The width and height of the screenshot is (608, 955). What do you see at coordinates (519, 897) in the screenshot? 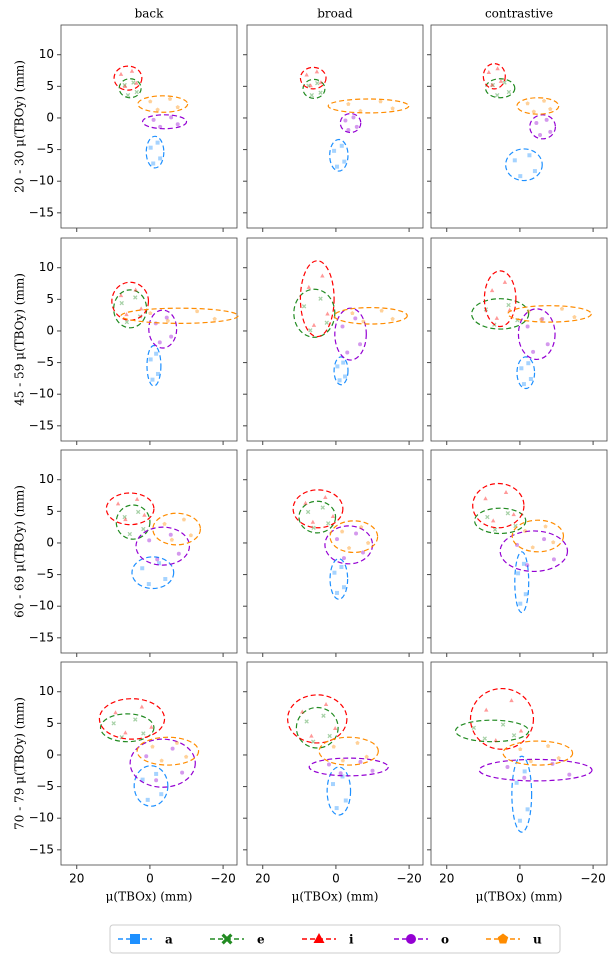
I see `x-axis-label: μ(TBOx) (mm)` at bounding box center [519, 897].